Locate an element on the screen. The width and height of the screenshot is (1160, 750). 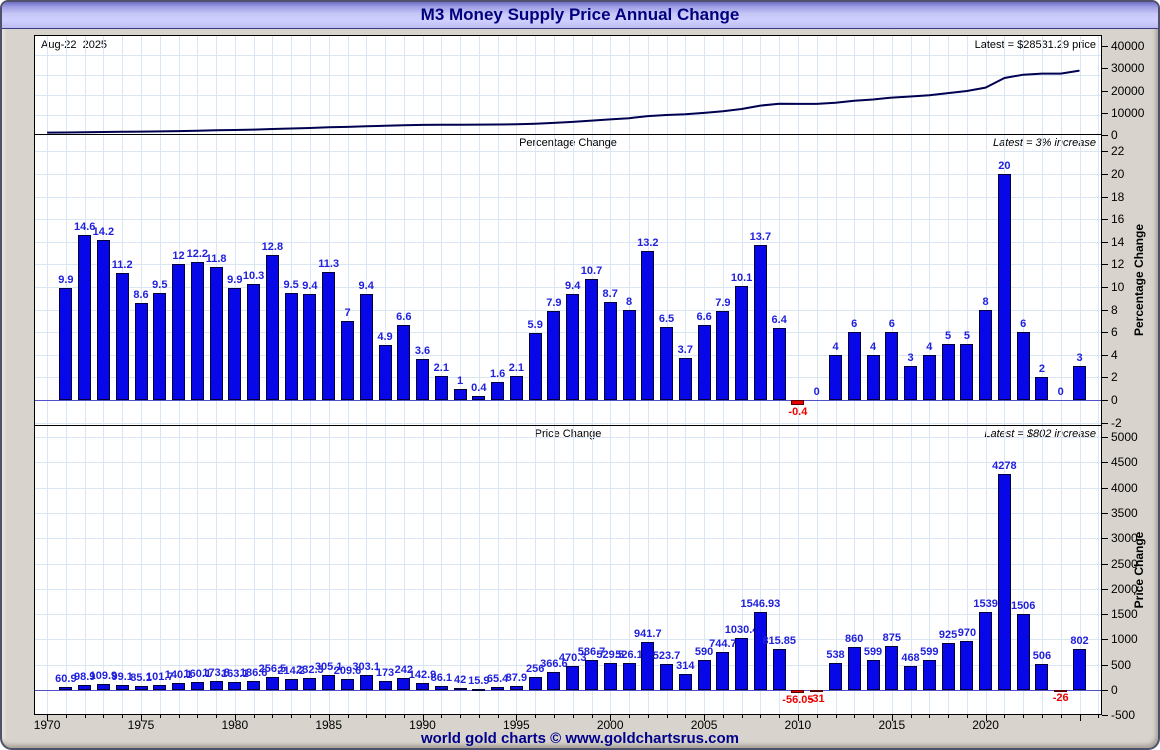
x-tick-label: 2020 is located at coordinates (985, 725).